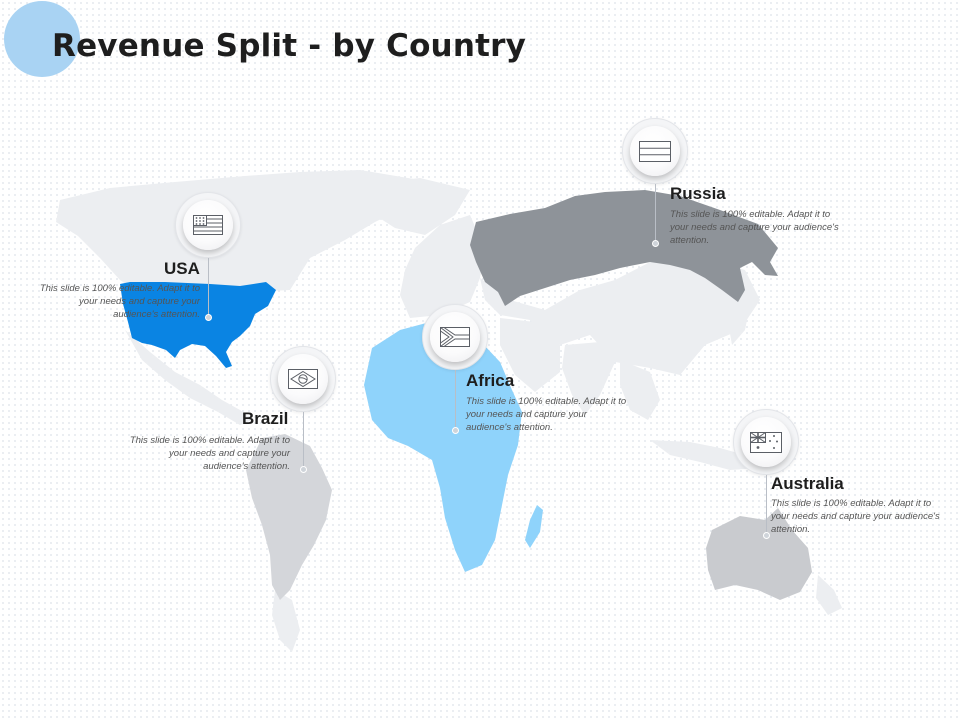 The width and height of the screenshot is (960, 720). I want to click on region-australia, so click(759, 554).